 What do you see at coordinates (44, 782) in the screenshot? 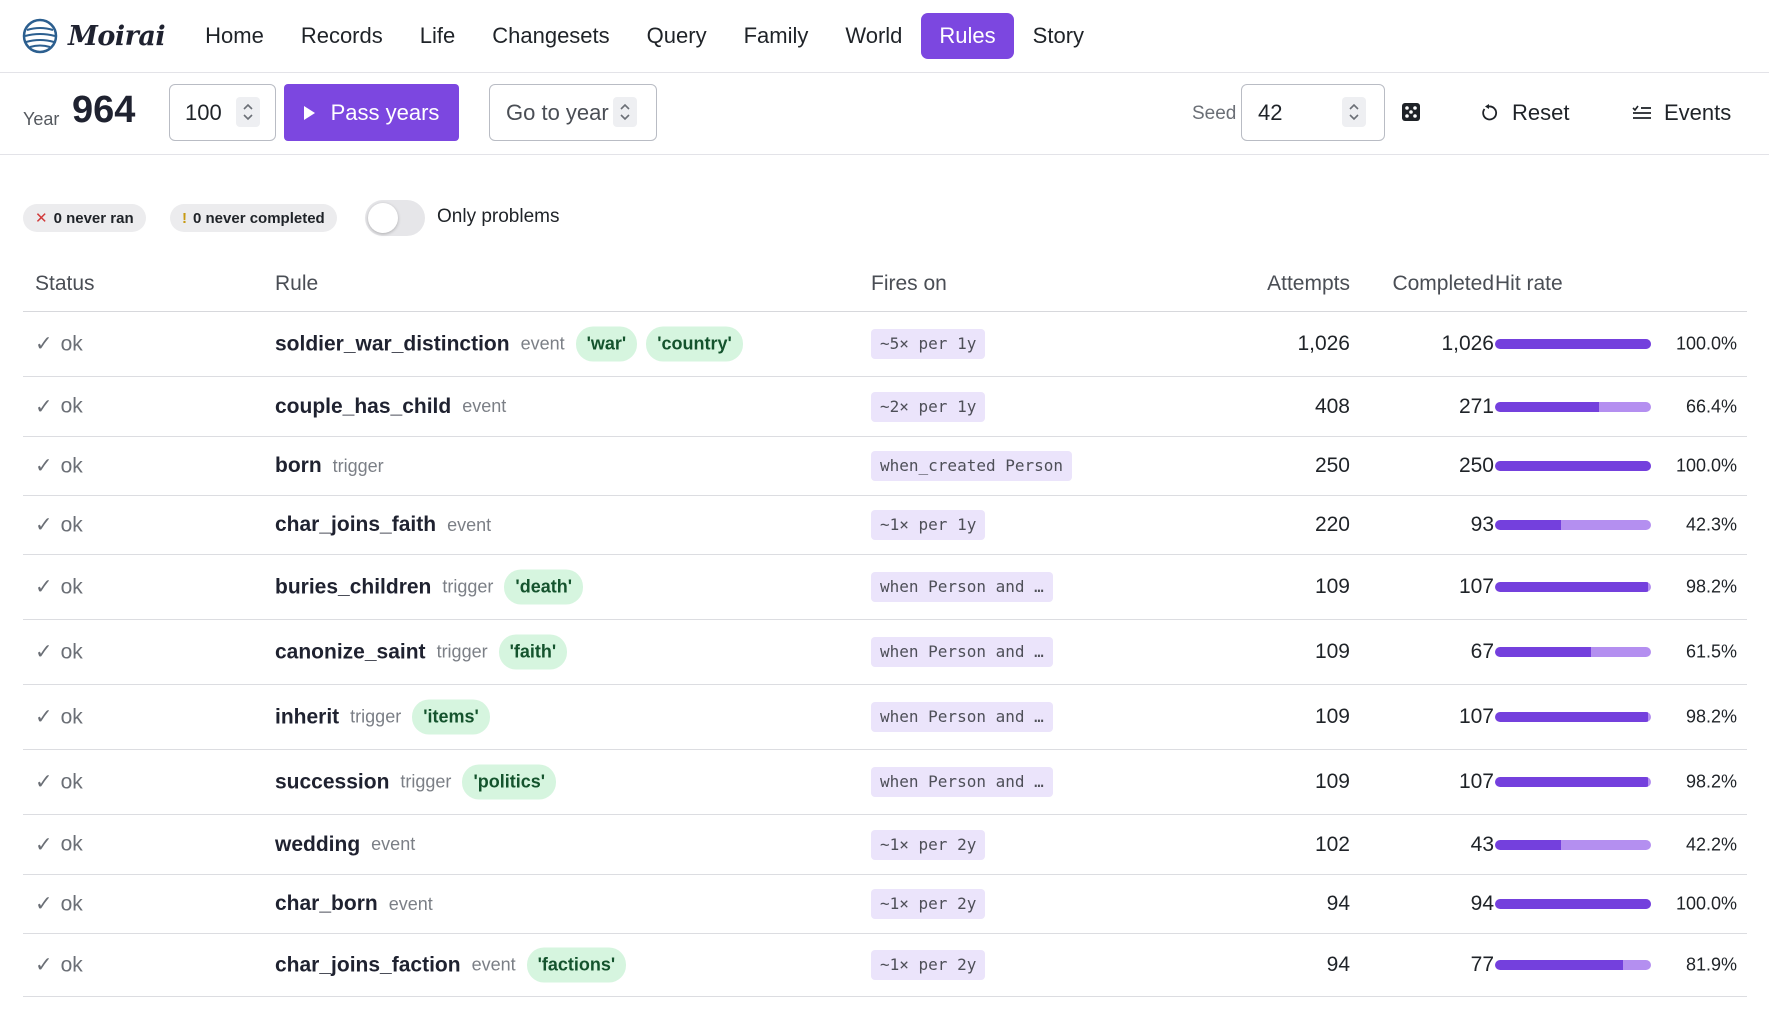
I see `check-icon: ✓` at bounding box center [44, 782].